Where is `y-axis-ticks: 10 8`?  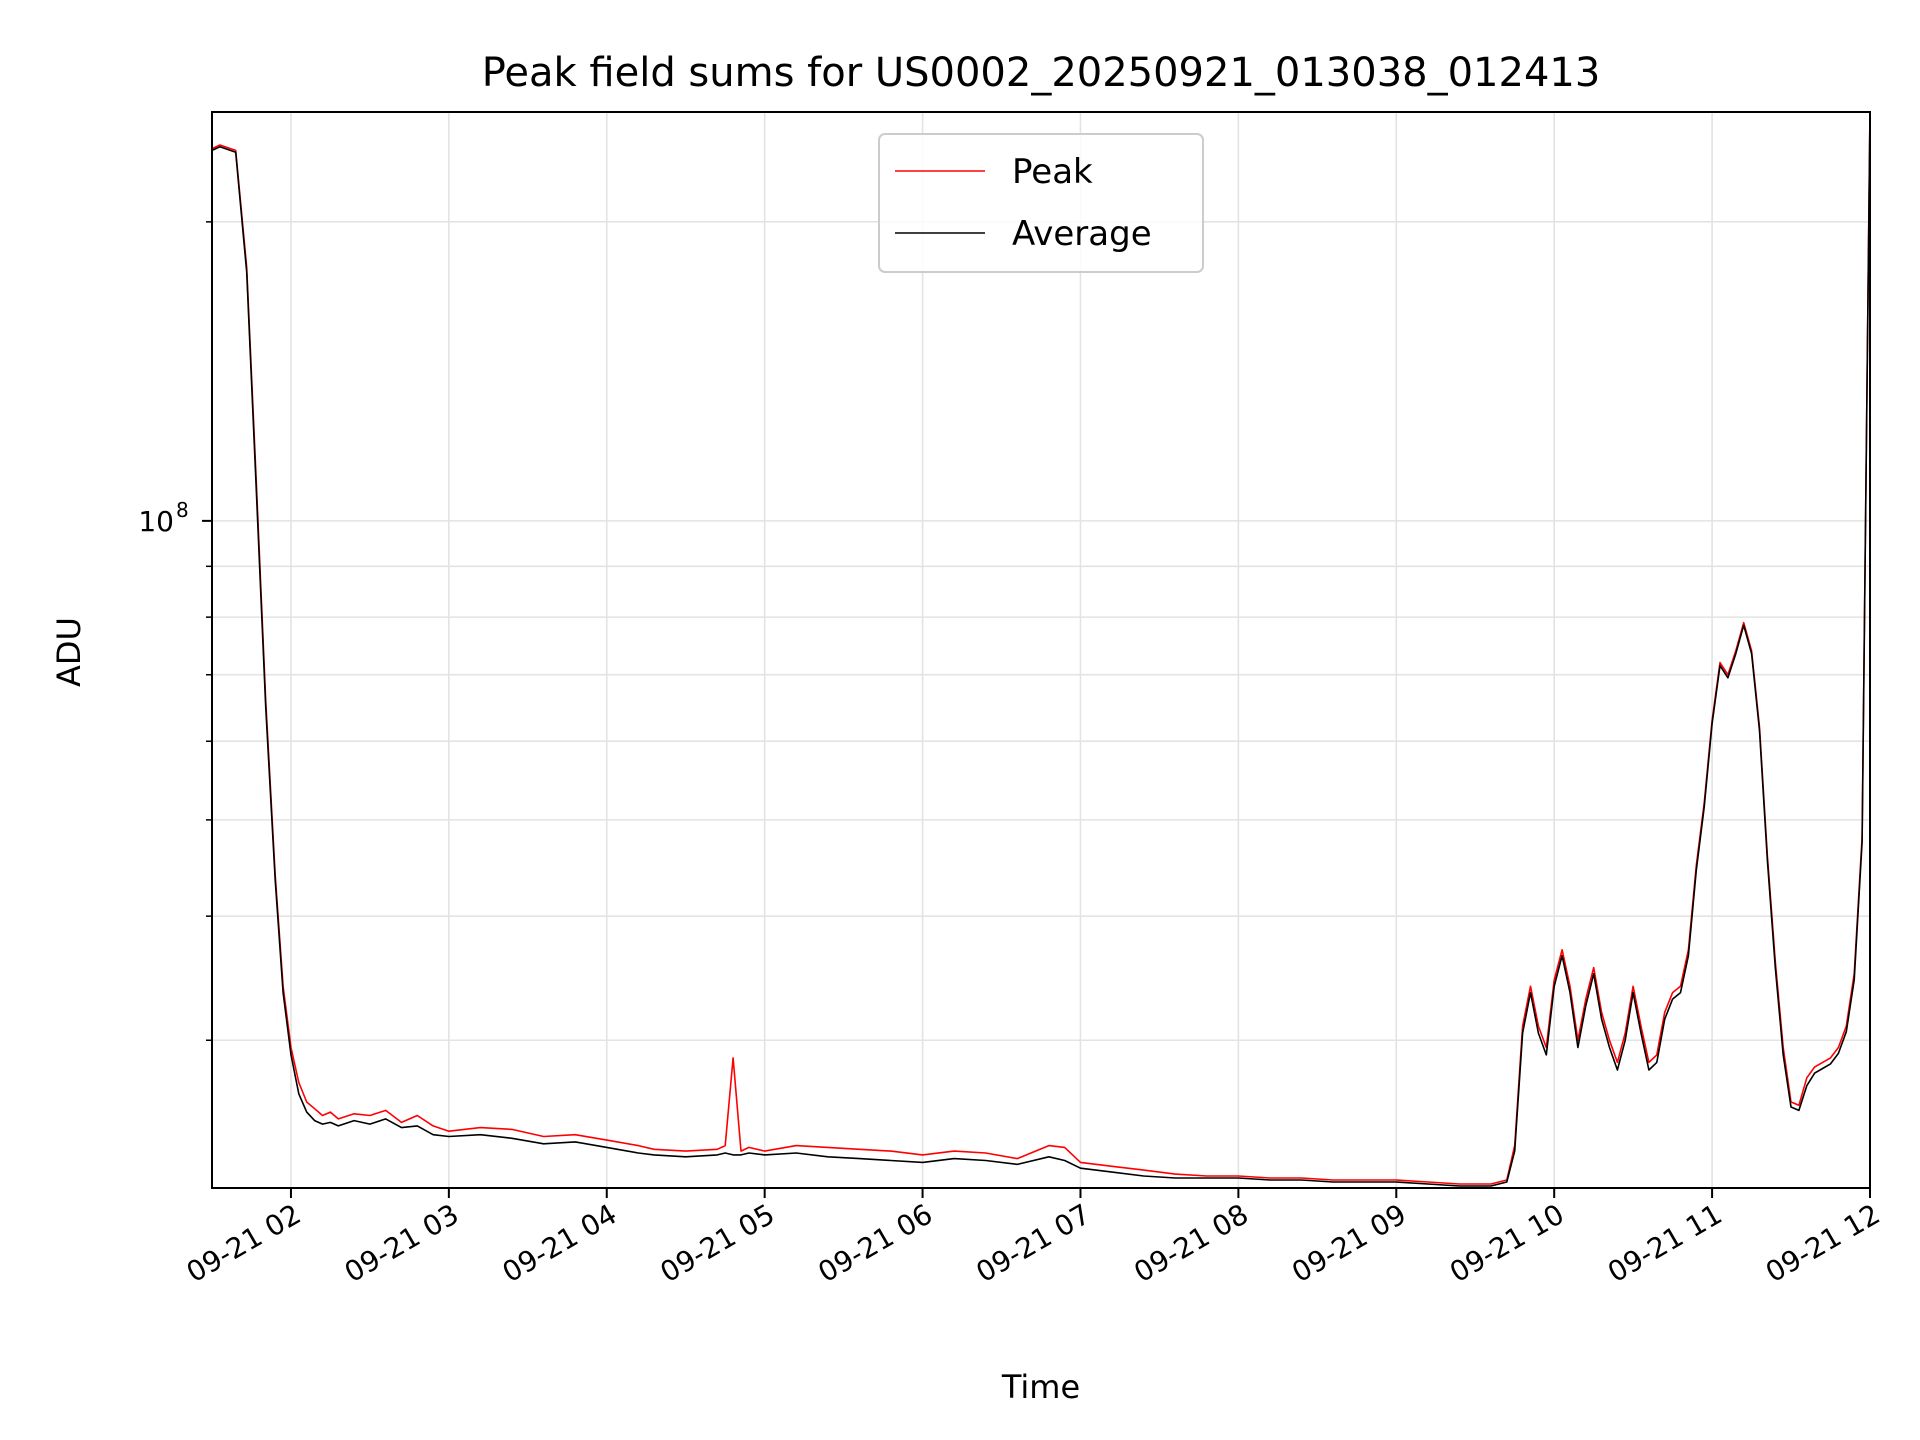 y-axis-ticks: 10 8 is located at coordinates (175, 631).